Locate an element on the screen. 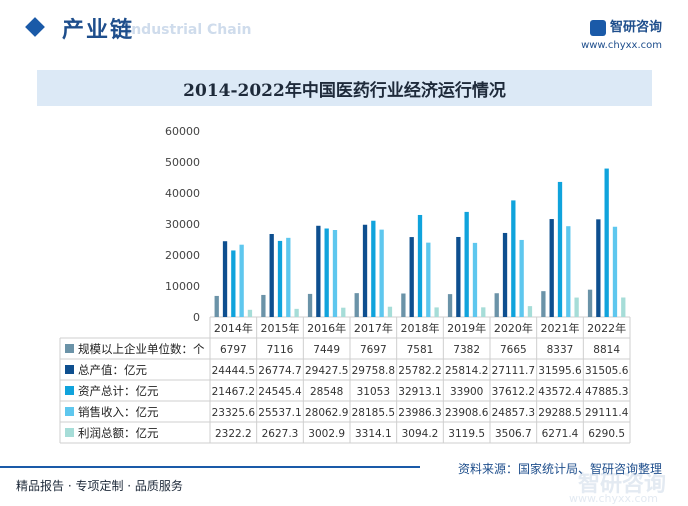  data-label: 31053 is located at coordinates (373, 392).